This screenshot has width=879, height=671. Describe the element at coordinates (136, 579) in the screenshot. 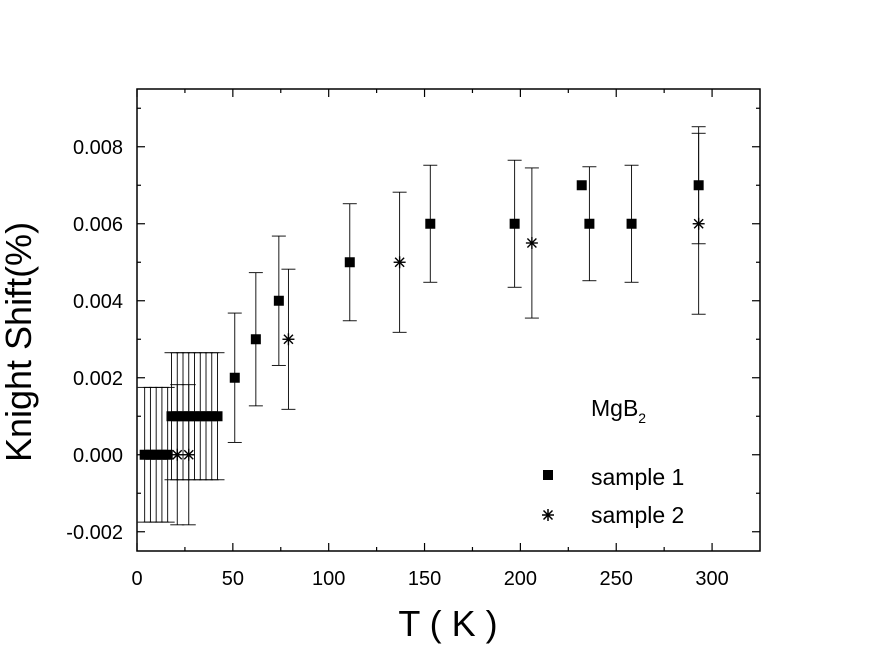

I see `x-tick-label: 0` at that location.